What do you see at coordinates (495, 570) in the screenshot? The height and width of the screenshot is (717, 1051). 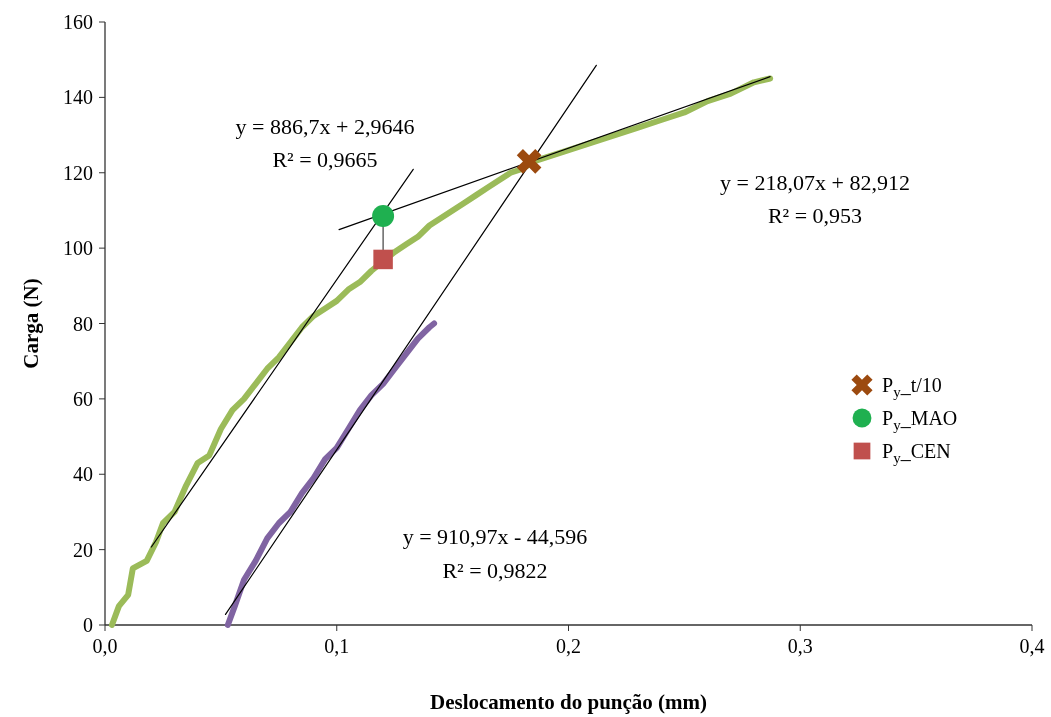 I see `annotation: R² = 0,9822` at bounding box center [495, 570].